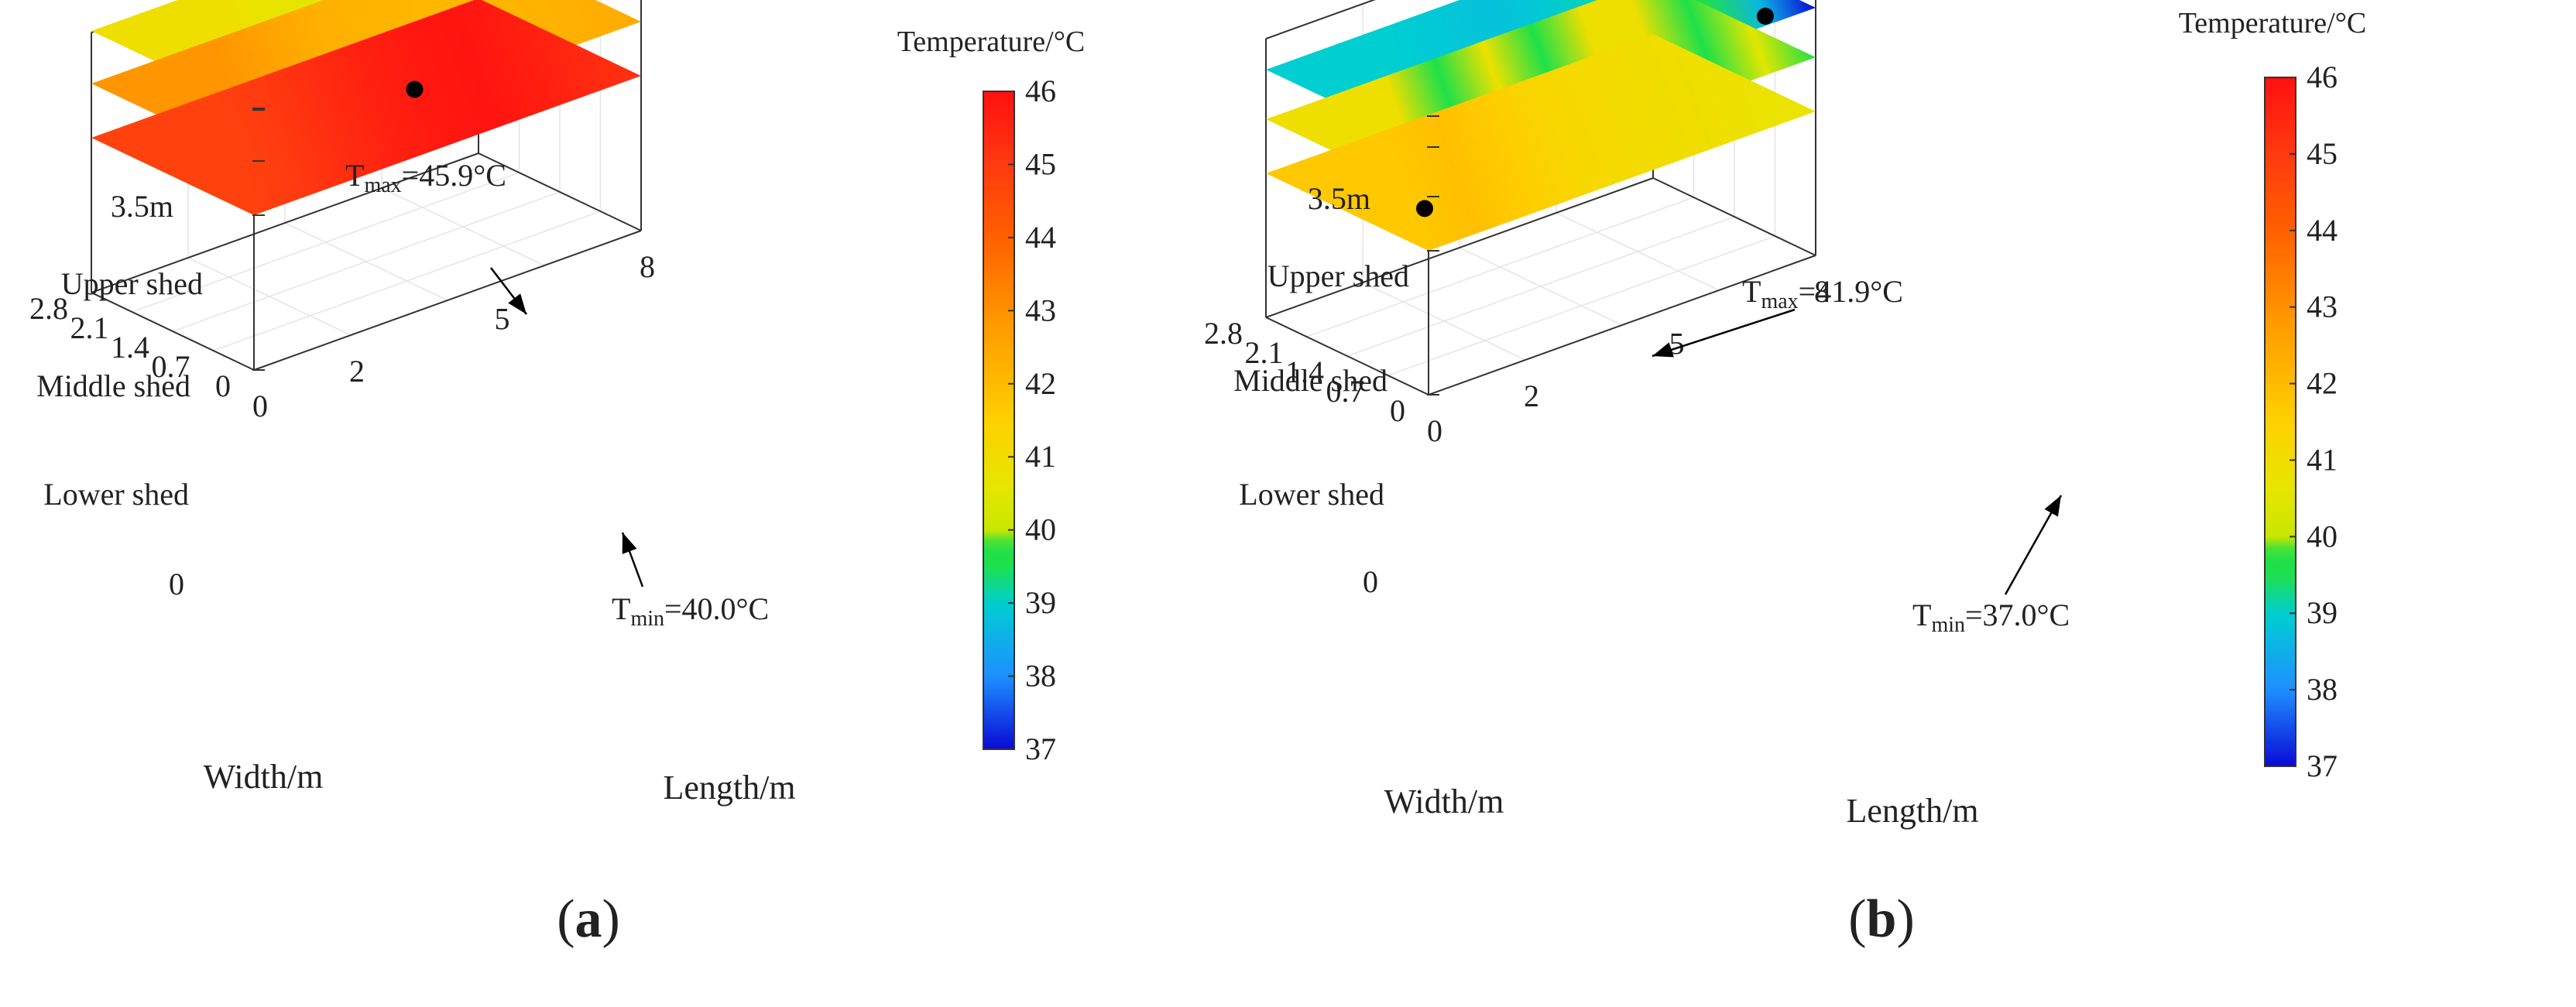 This screenshot has width=2576, height=1007. What do you see at coordinates (1881, 919) in the screenshot?
I see `panel-label: (b)` at bounding box center [1881, 919].